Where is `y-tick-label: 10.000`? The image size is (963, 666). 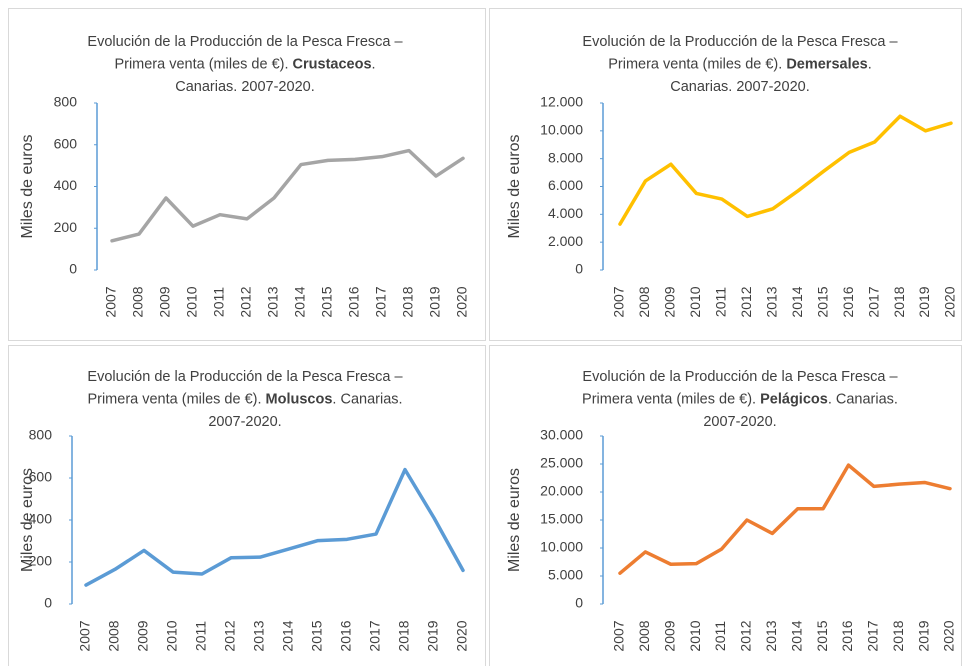 y-tick-label: 10.000 is located at coordinates (561, 547).